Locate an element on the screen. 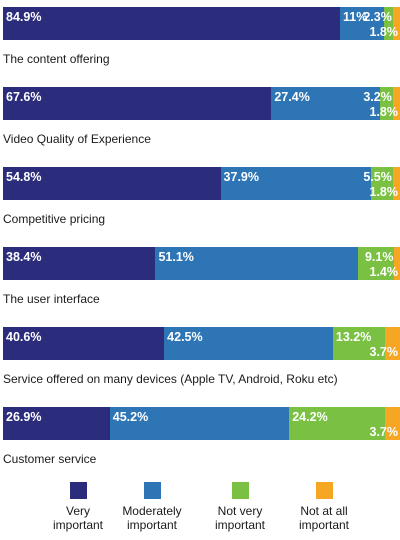 The height and width of the screenshot is (540, 400). legend-label: Not very important is located at coordinates (240, 518).